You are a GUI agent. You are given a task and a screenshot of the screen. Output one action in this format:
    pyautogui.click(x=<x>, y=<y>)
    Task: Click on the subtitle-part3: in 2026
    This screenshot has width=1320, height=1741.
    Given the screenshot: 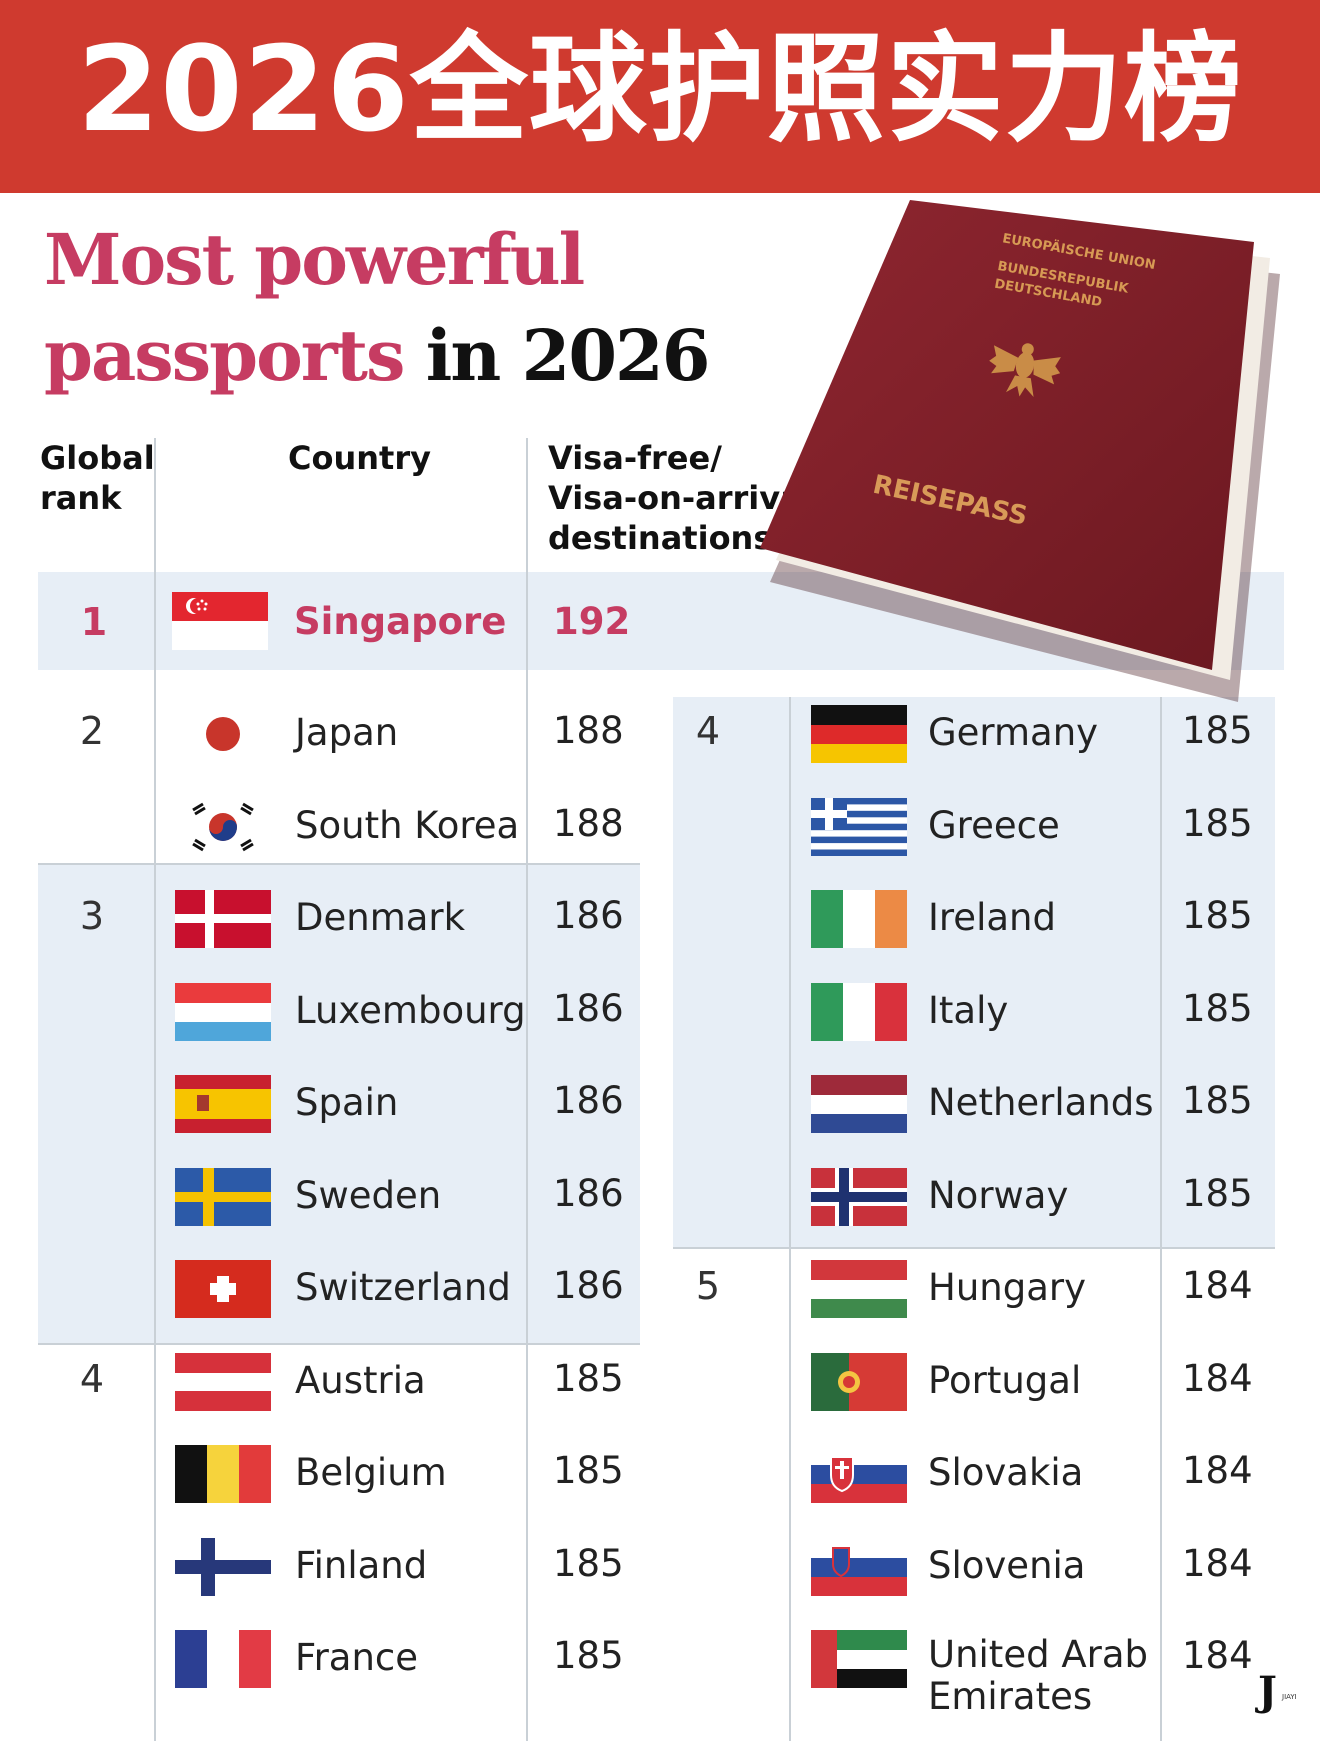 What is the action you would take?
    pyautogui.click(x=568, y=355)
    